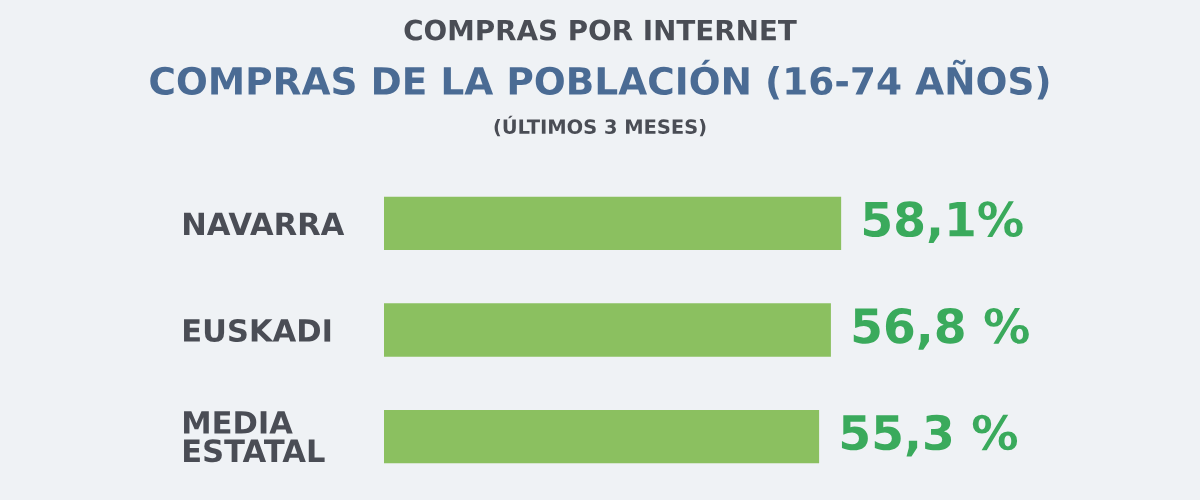 The image size is (1200, 500). What do you see at coordinates (943, 222) in the screenshot?
I see `data-label: 58,1%` at bounding box center [943, 222].